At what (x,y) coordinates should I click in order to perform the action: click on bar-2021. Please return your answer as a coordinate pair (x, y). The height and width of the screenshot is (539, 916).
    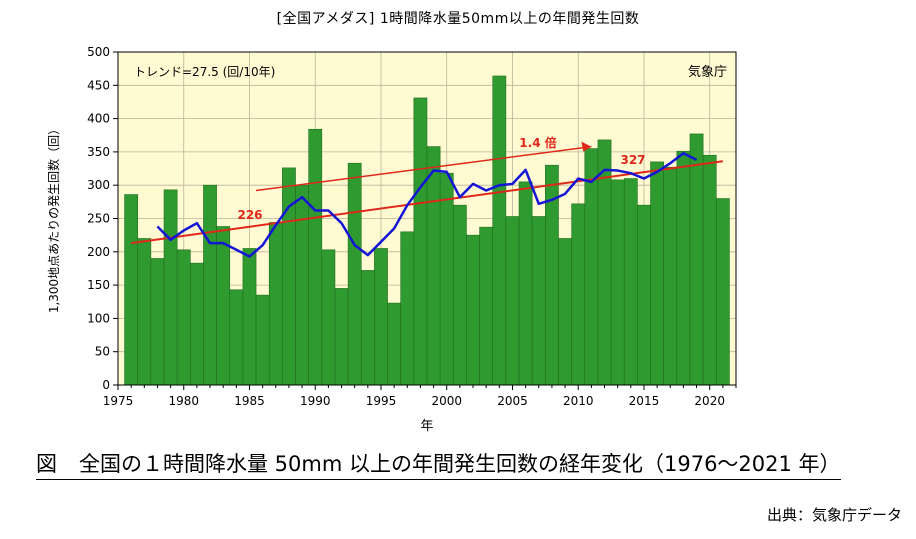
    Looking at the image, I should click on (722, 292).